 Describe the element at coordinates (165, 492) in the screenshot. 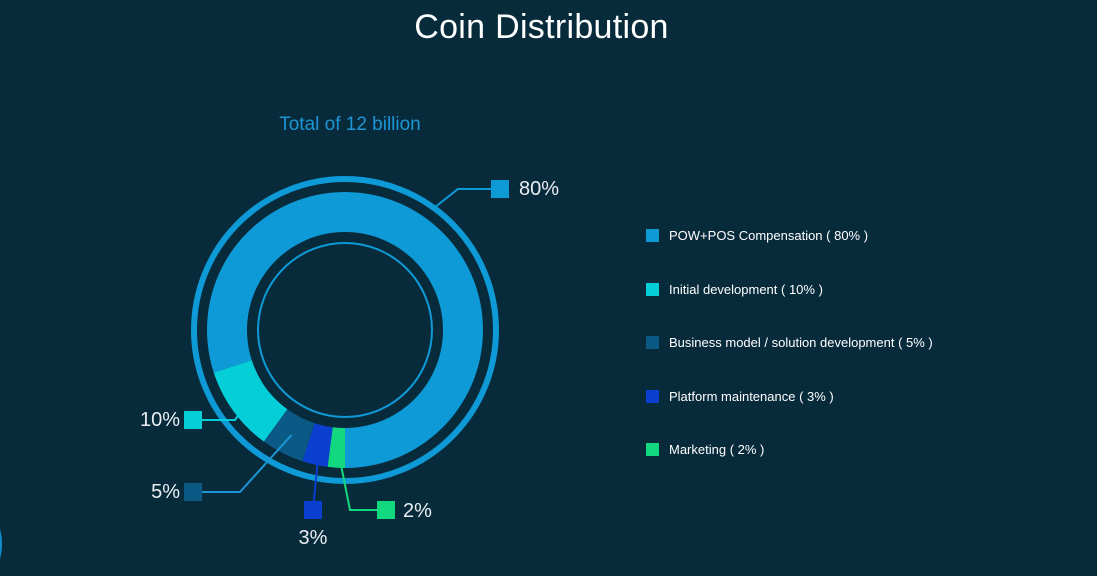

I see `data-label-2: 5%` at that location.